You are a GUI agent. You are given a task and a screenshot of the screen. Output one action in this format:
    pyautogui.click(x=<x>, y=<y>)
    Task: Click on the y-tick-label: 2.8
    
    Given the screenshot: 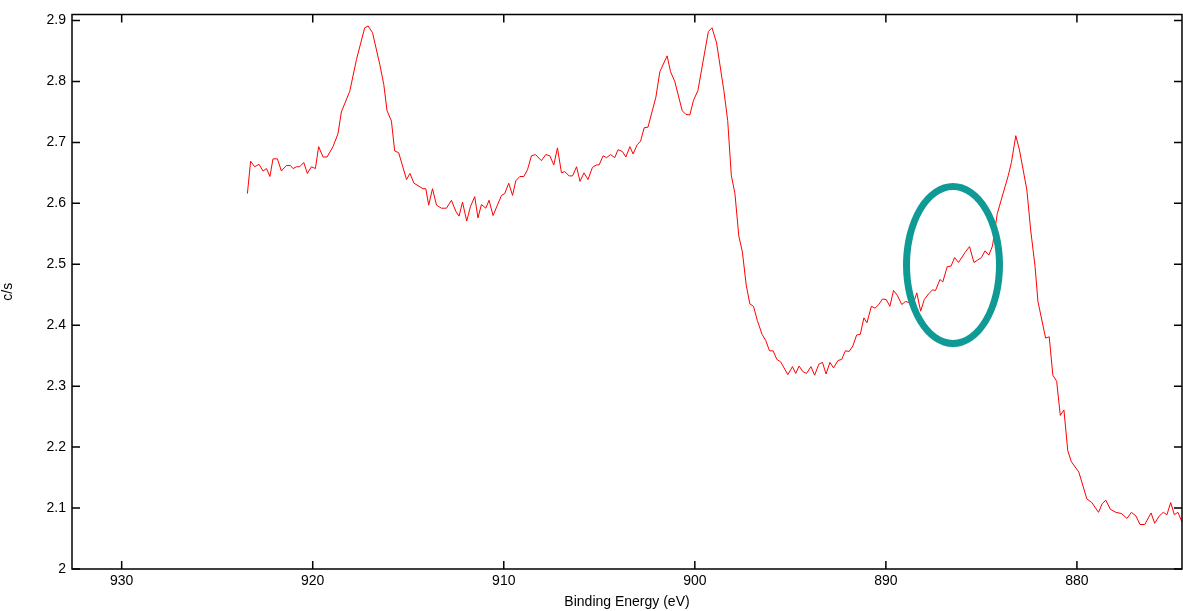 What is the action you would take?
    pyautogui.click(x=56, y=80)
    